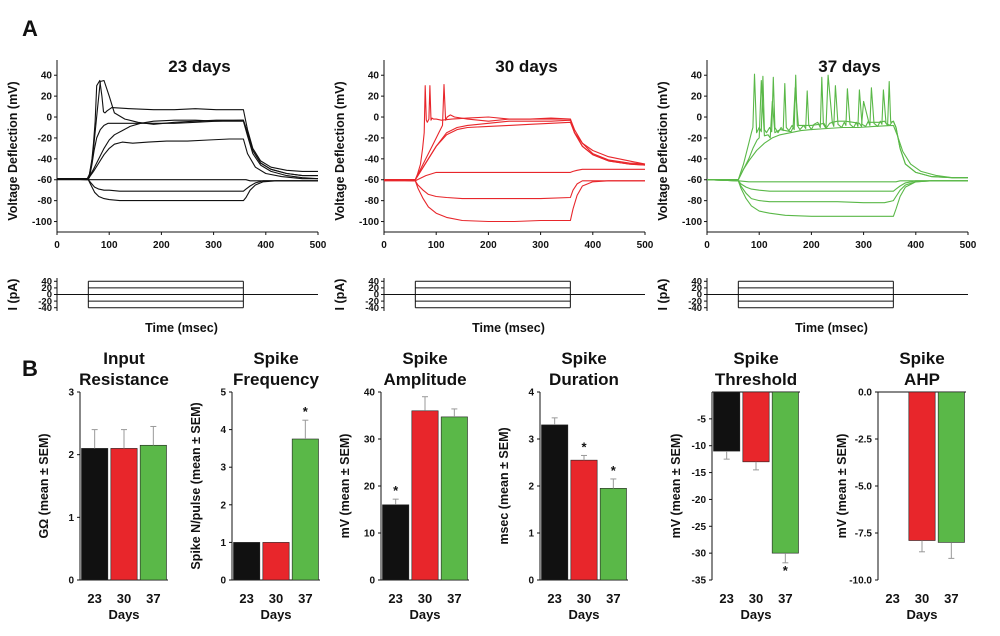  I want to click on bar-title-line-2: Frequency, so click(276, 379).